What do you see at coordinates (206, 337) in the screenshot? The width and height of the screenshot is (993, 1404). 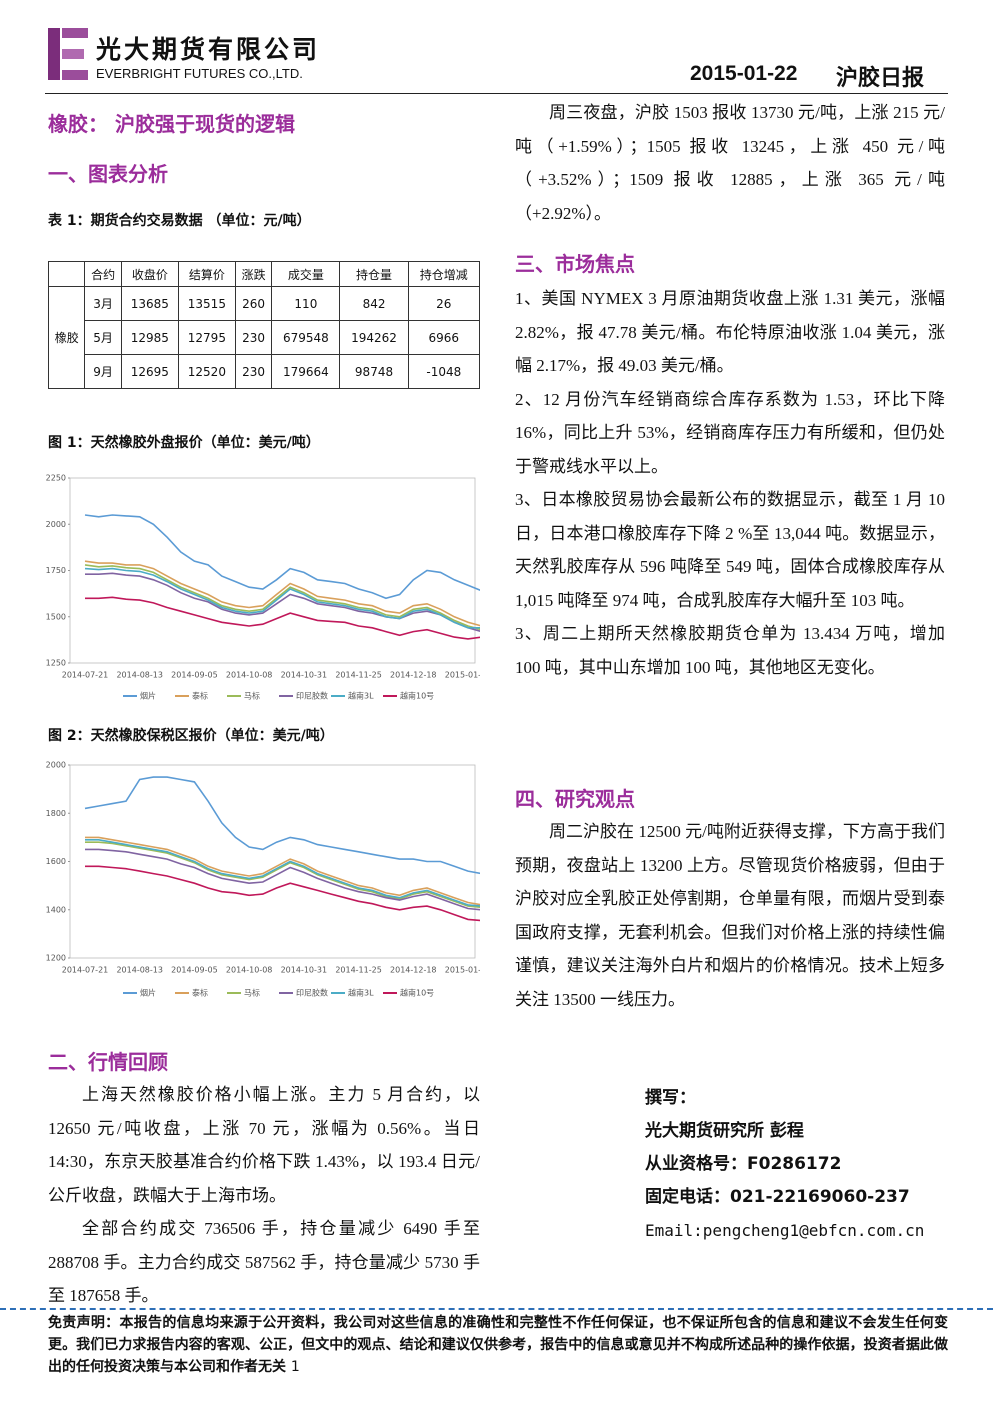 I see `table-cell: 12795` at bounding box center [206, 337].